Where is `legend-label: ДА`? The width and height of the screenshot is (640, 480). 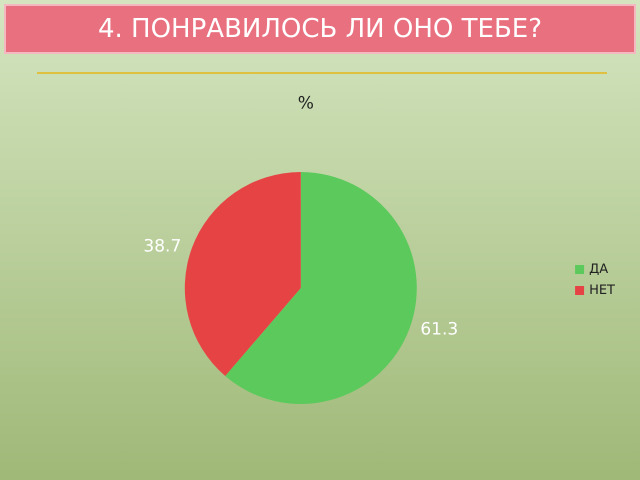 legend-label: ДА is located at coordinates (598, 269).